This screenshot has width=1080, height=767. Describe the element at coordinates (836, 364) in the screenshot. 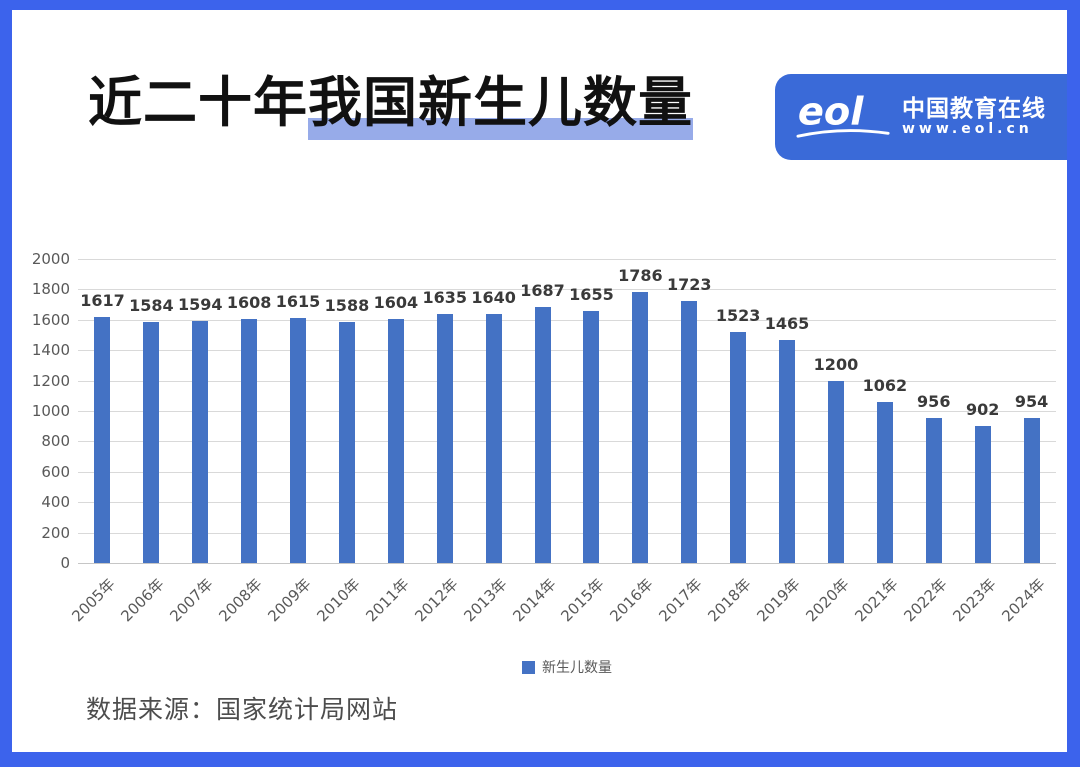

I see `bar-value-label: 1200` at that location.